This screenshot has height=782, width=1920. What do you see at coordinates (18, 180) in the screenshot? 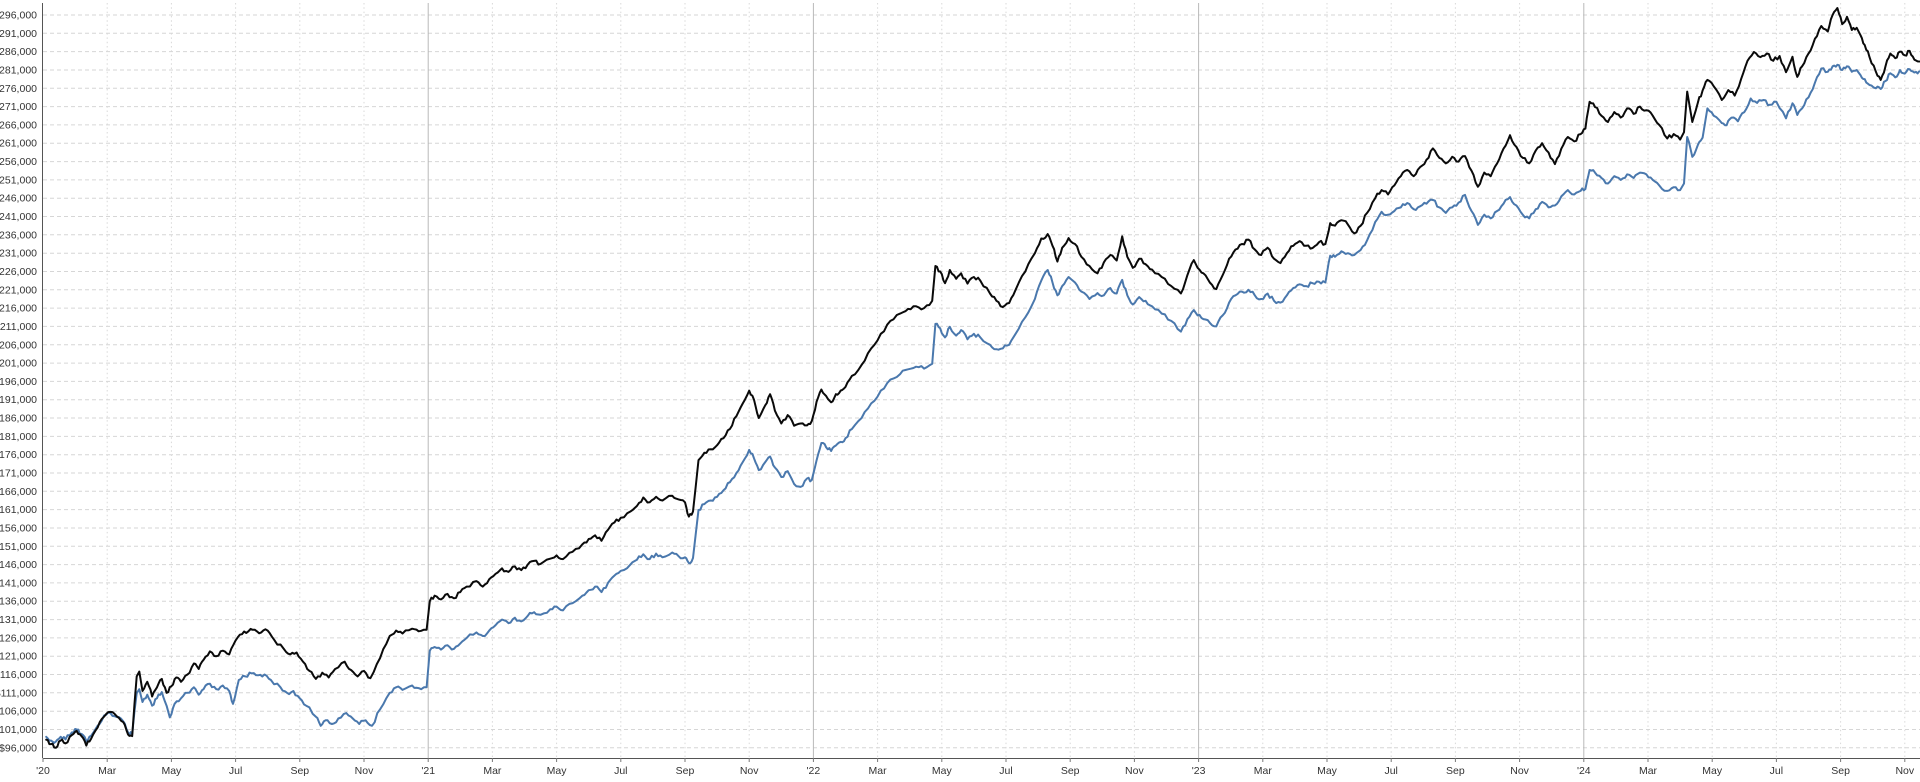
I see `y-axis-label: $251,000` at bounding box center [18, 180].